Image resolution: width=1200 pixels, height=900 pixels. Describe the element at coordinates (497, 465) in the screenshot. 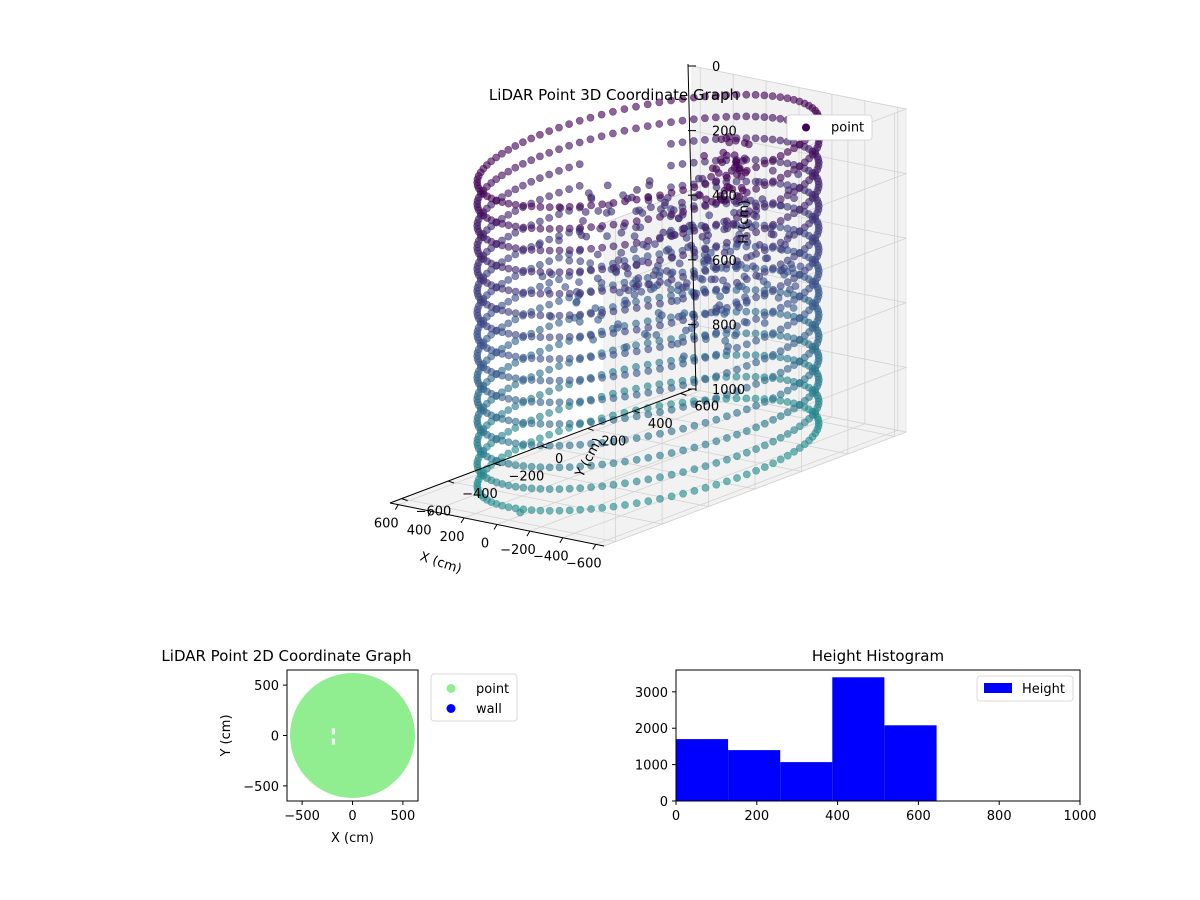

I see `y-tick` at that location.